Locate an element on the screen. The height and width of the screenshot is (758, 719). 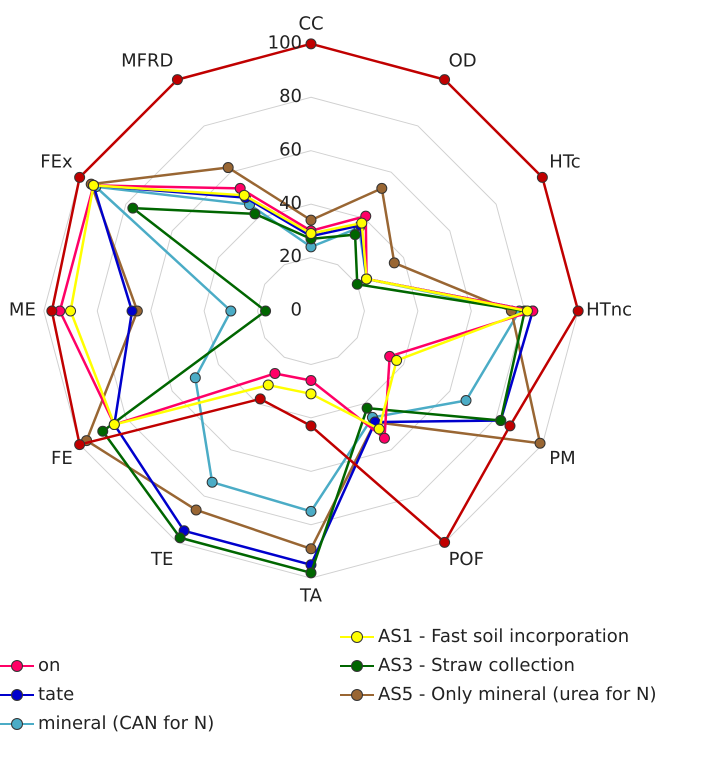
y-tick-label: 60 is located at coordinates (290, 149).